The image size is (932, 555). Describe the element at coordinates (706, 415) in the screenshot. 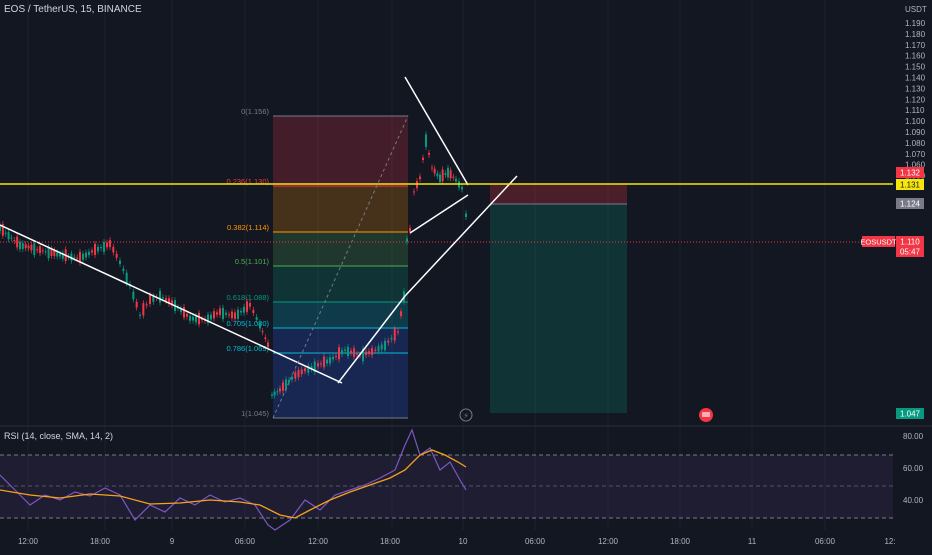

I see `flag-icon` at that location.